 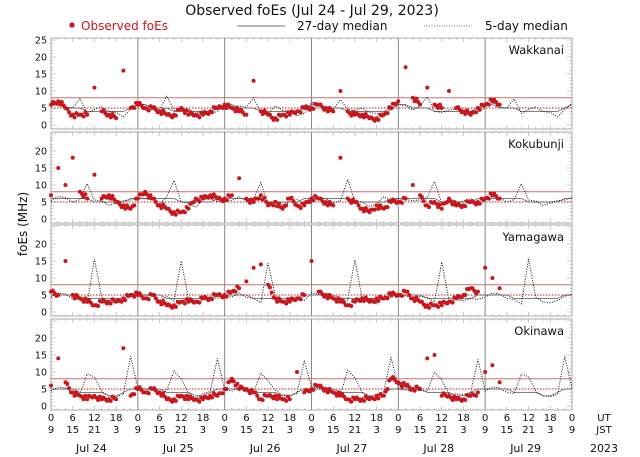 I want to click on y-tick-label: 25, so click(x=41, y=41).